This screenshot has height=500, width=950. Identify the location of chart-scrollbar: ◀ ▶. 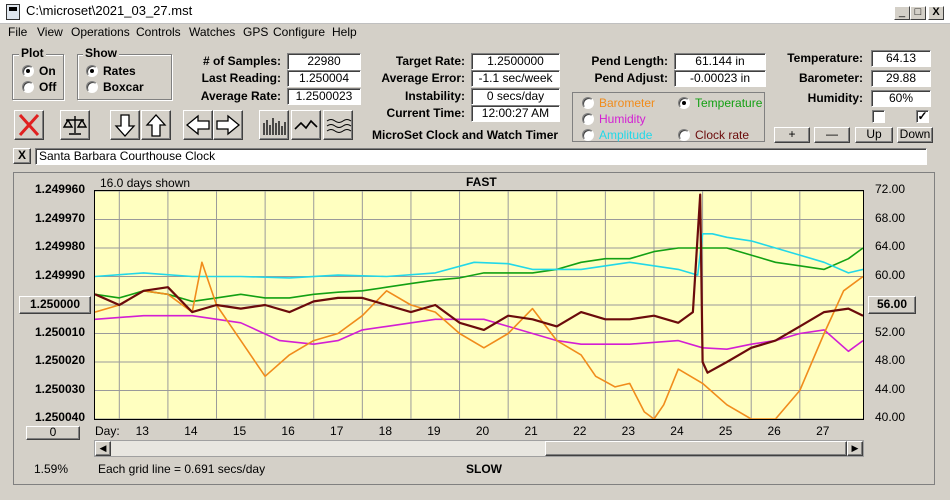
(479, 448).